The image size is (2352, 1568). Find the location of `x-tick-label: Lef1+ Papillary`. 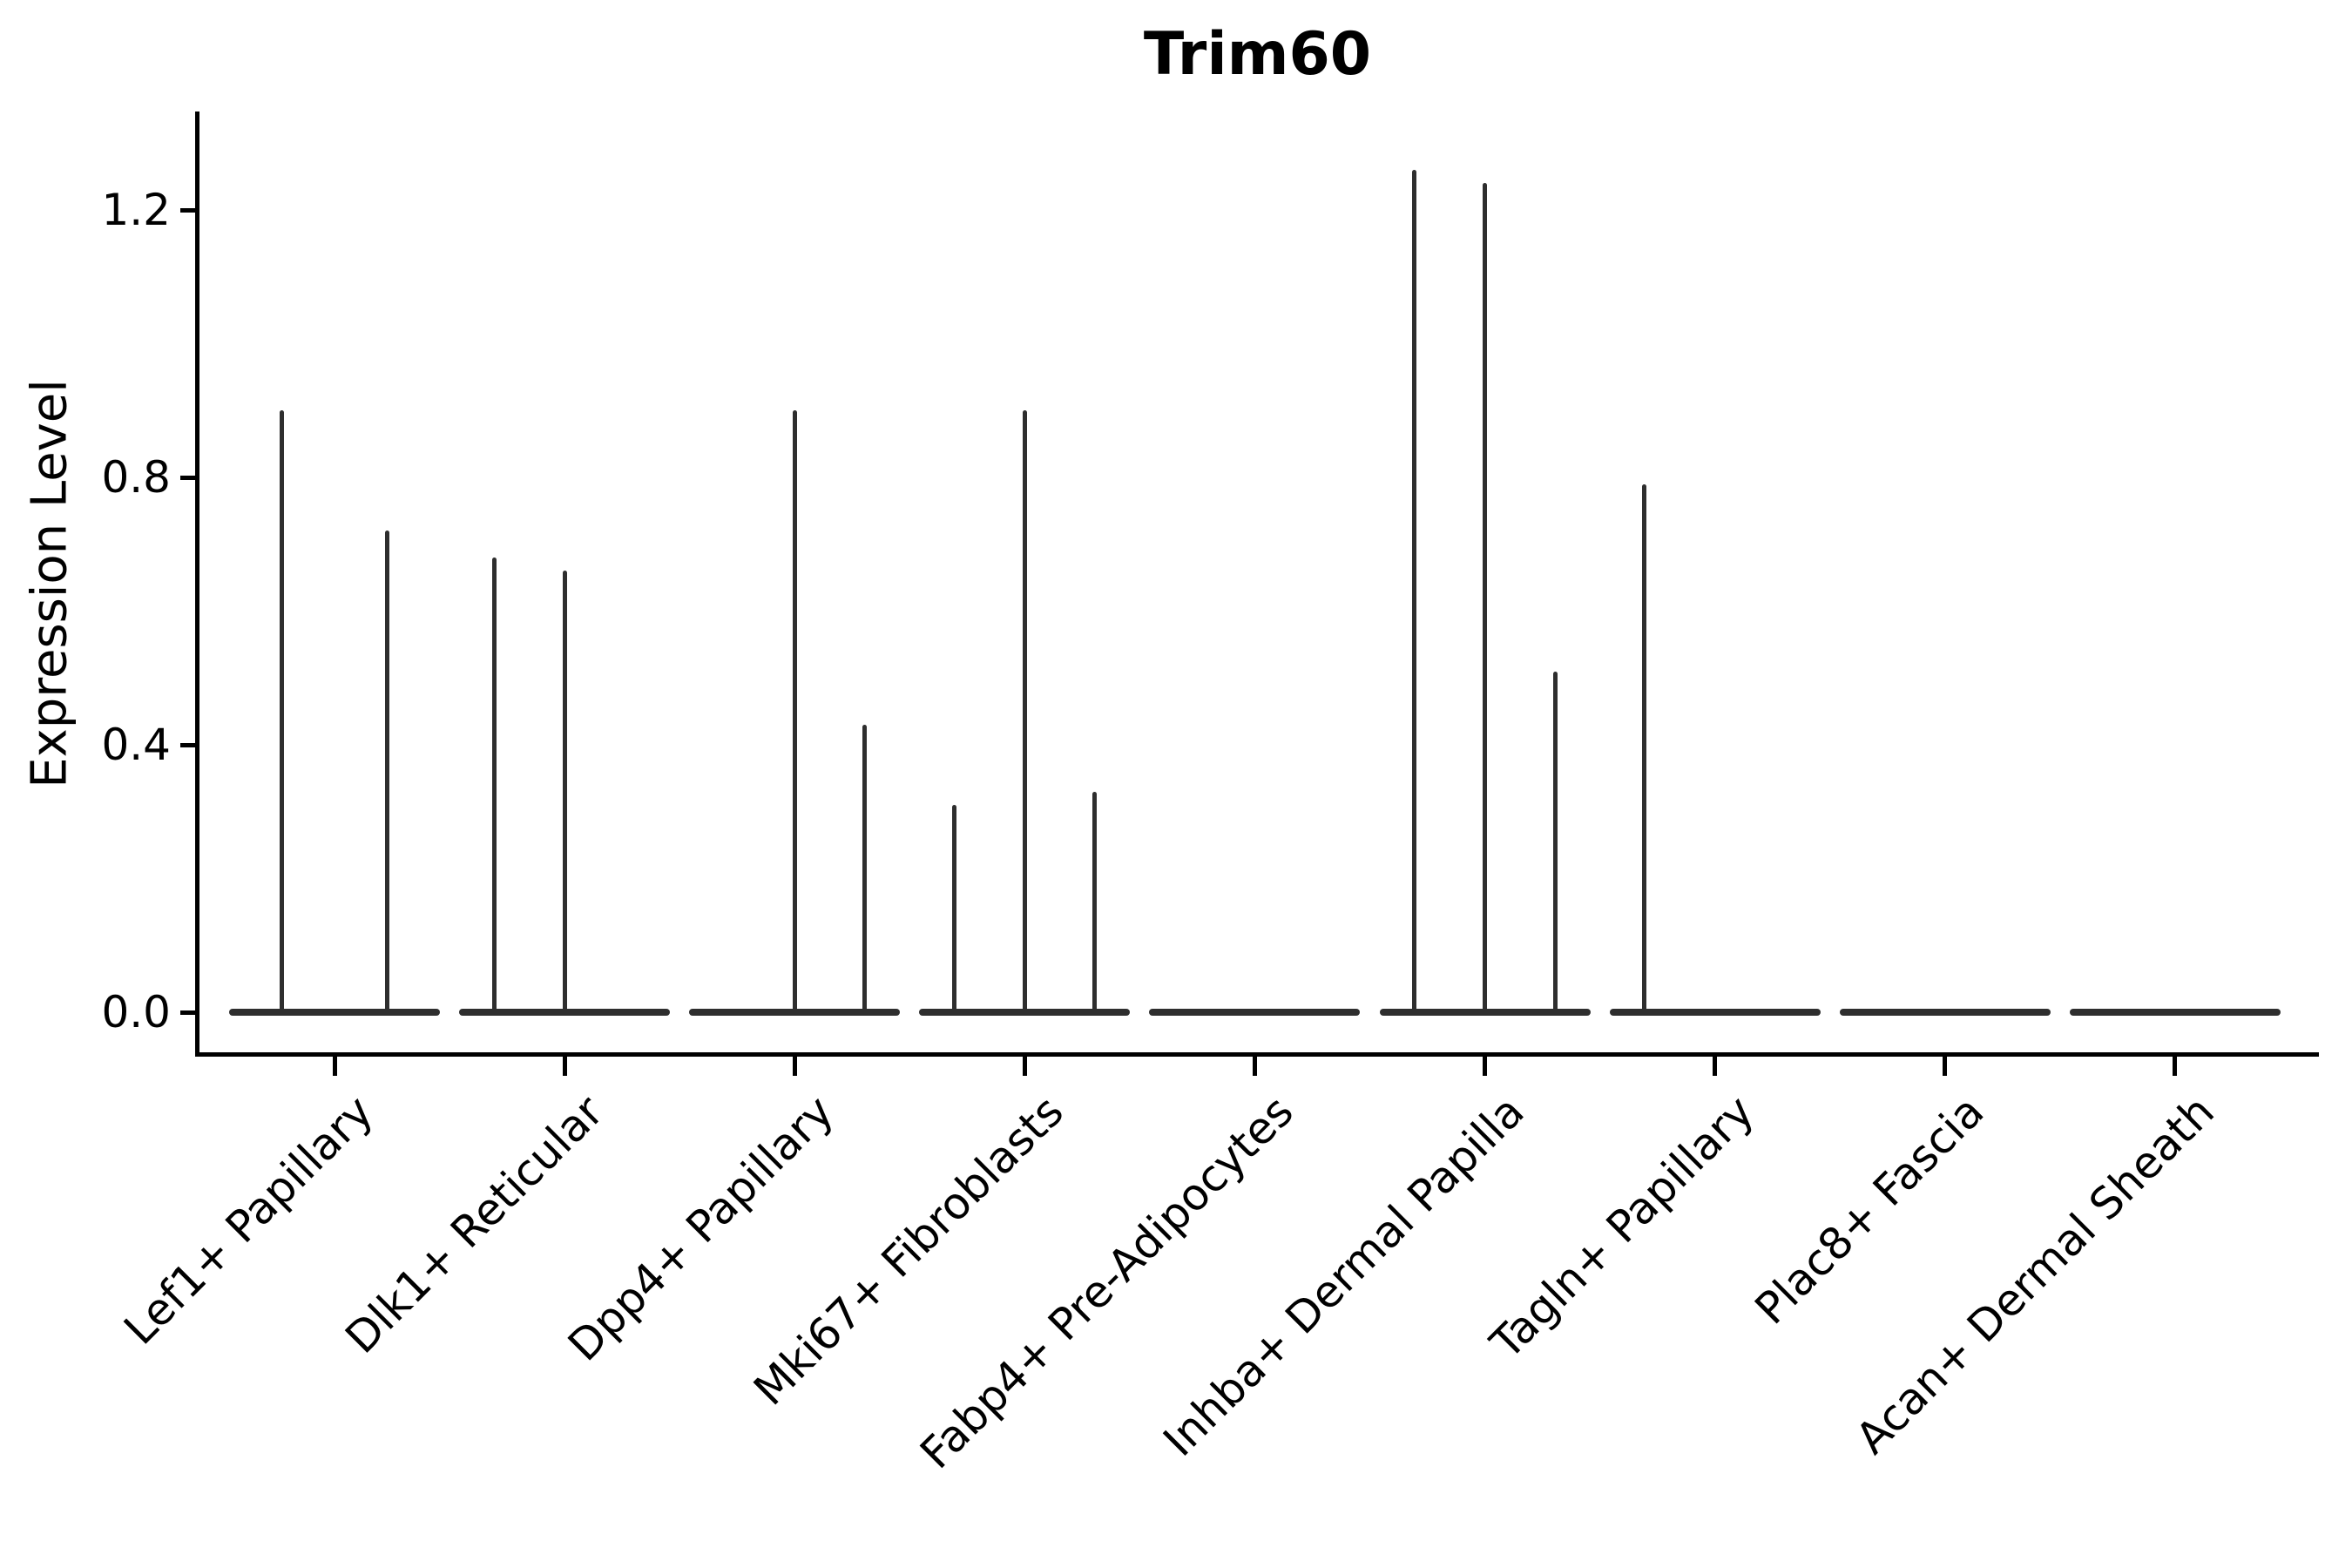

x-tick-label: Lef1+ Papillary is located at coordinates (248, 1220).